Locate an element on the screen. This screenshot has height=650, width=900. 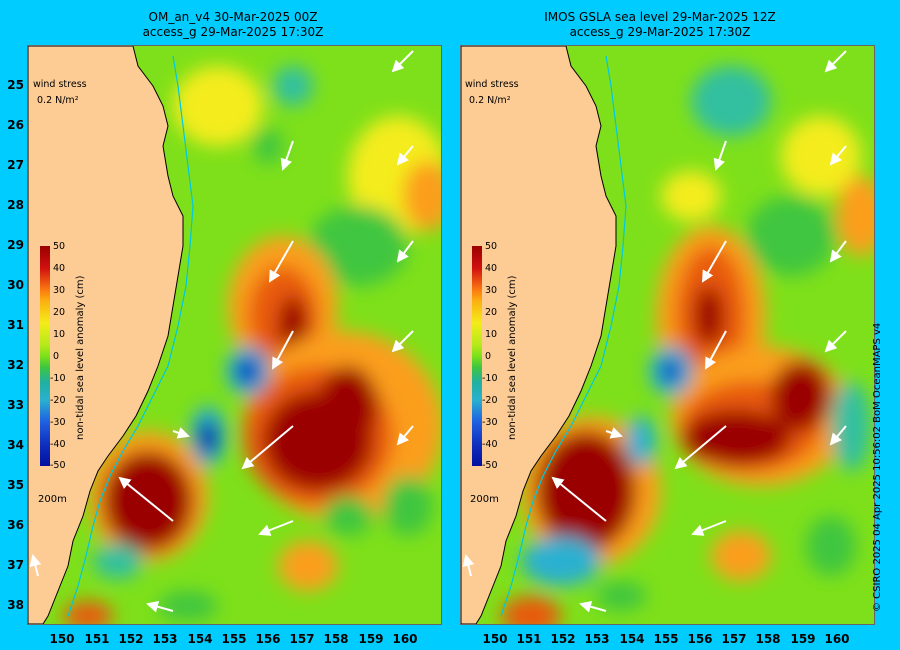
panel-right-title-line1: IMOS GSLA sea level 29-Mar-2025 12Z is located at coordinates (660, 17).